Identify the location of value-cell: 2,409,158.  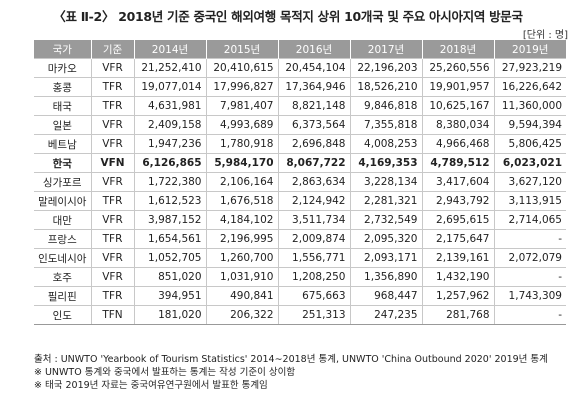
(169, 125).